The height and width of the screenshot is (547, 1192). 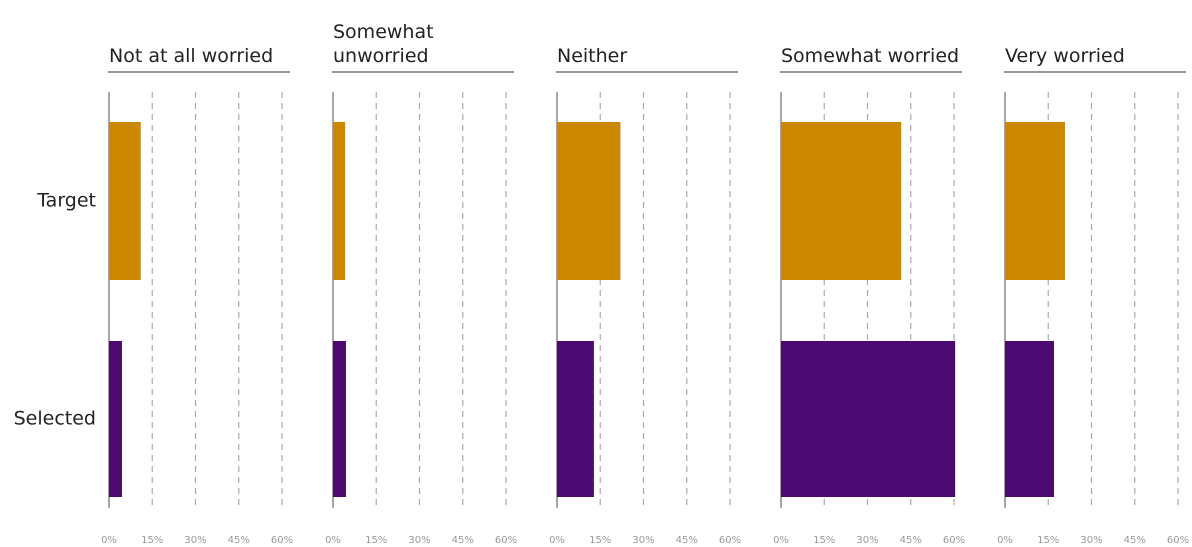 What do you see at coordinates (191, 56) in the screenshot?
I see `panel-title: Not at all worried` at bounding box center [191, 56].